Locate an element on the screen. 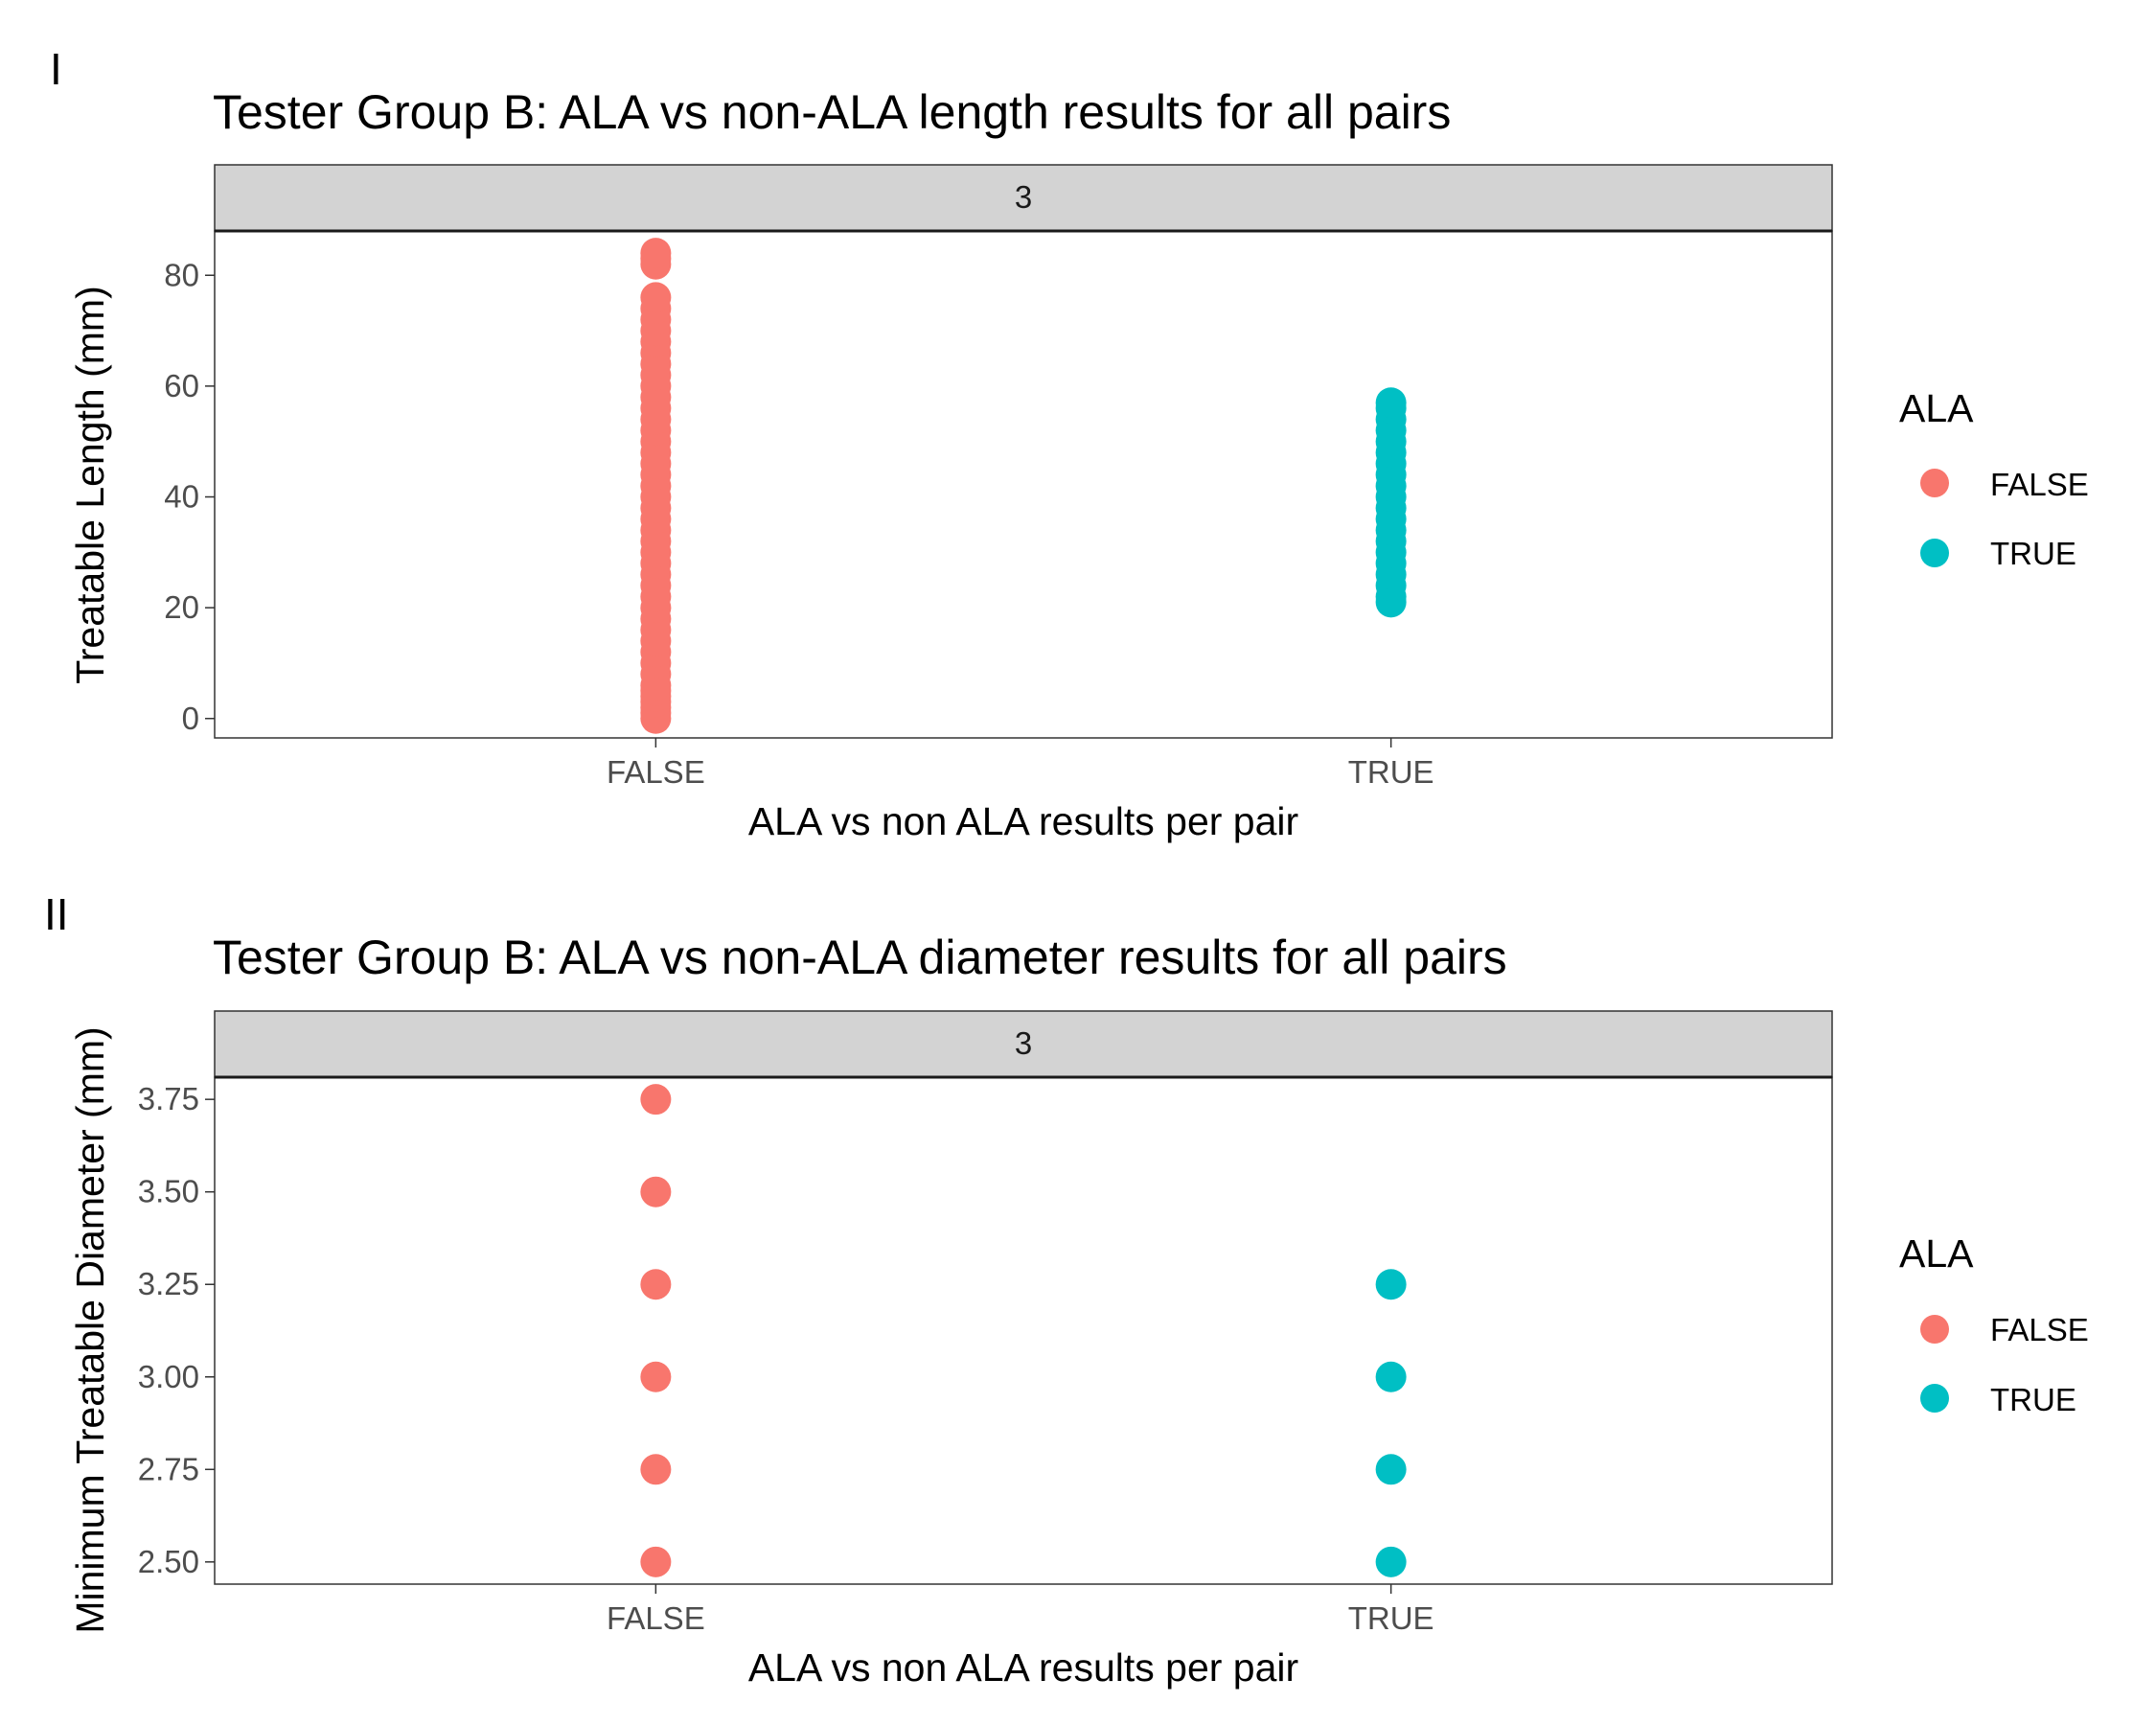  x-axis-2: FALSE TRUE is located at coordinates (1020, 1610).